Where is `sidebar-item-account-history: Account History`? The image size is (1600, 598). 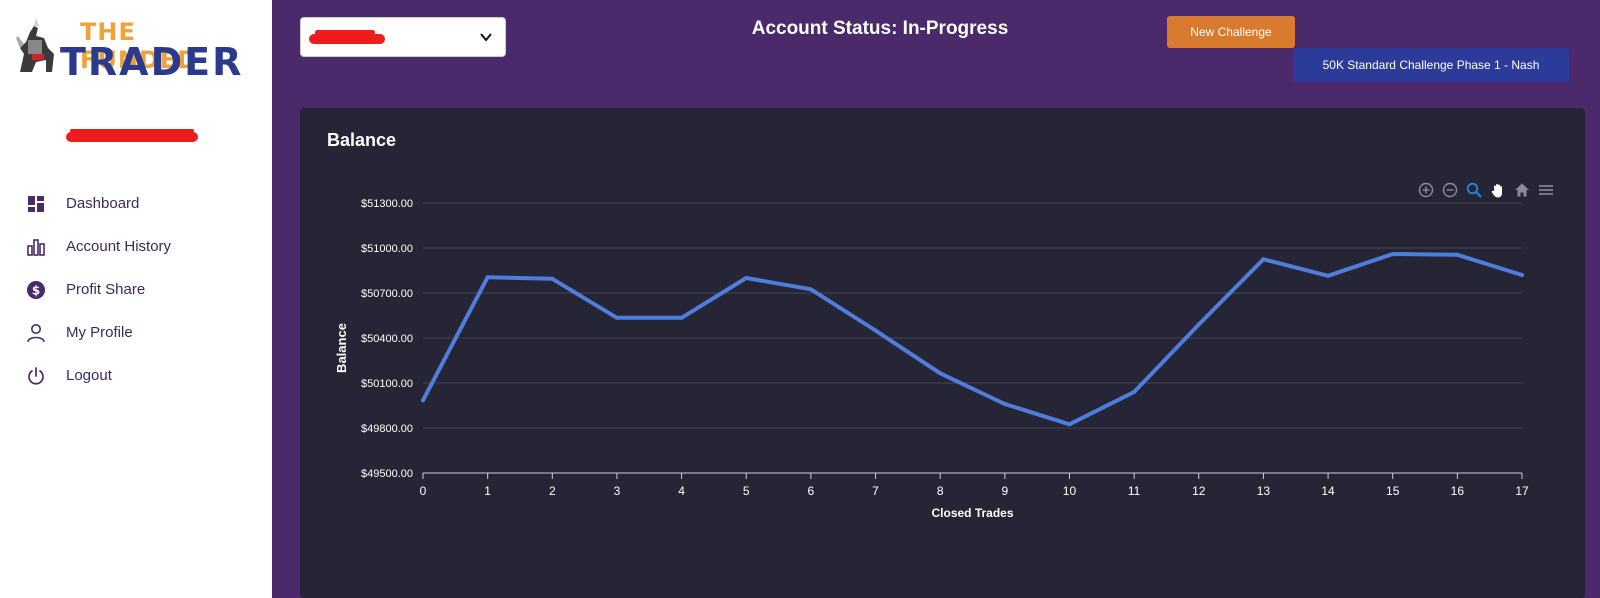
sidebar-item-account-history: Account History is located at coordinates (136, 246).